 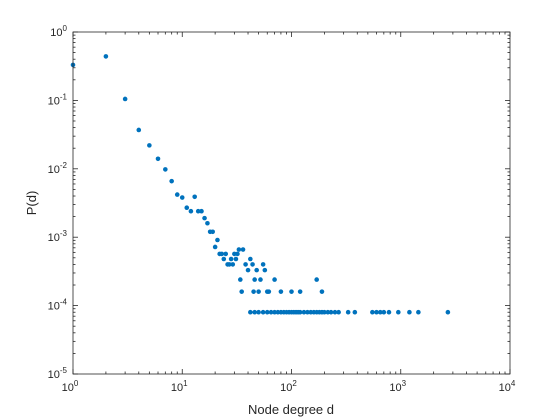 I want to click on x-tick-label: 10³, so click(x=397, y=386).